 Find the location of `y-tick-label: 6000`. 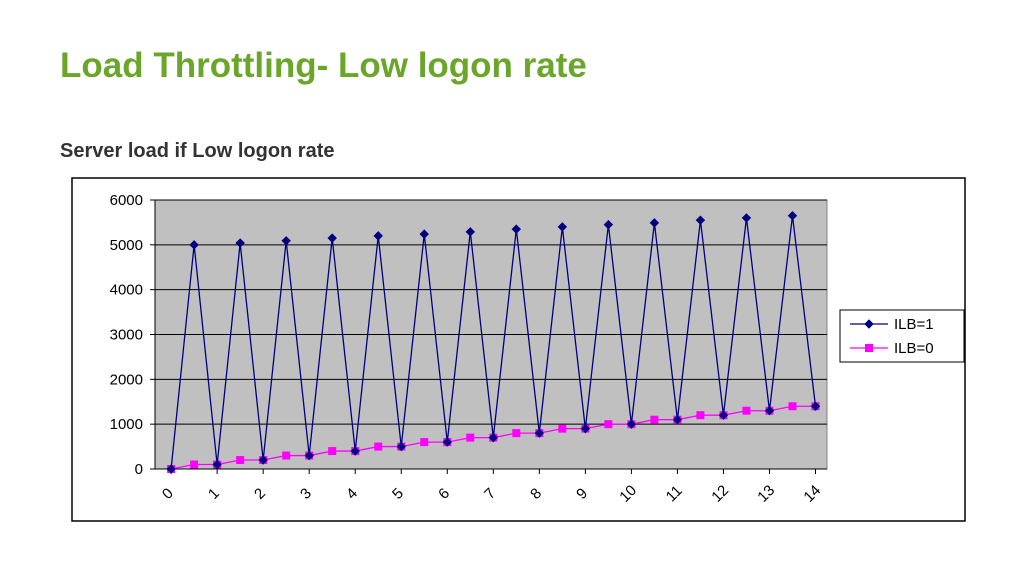

y-tick-label: 6000 is located at coordinates (126, 200).